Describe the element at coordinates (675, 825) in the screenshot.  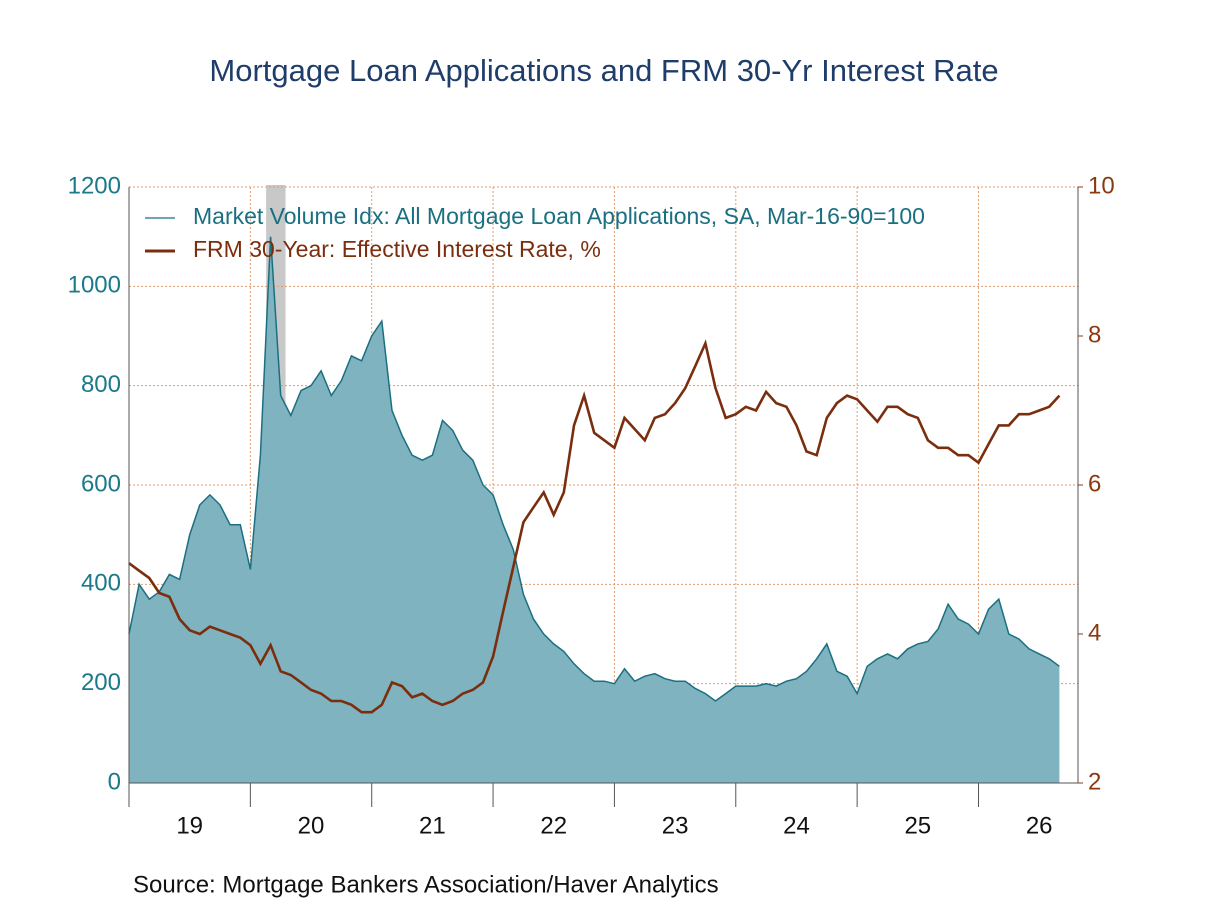
I see `x-tick-label: 23` at that location.